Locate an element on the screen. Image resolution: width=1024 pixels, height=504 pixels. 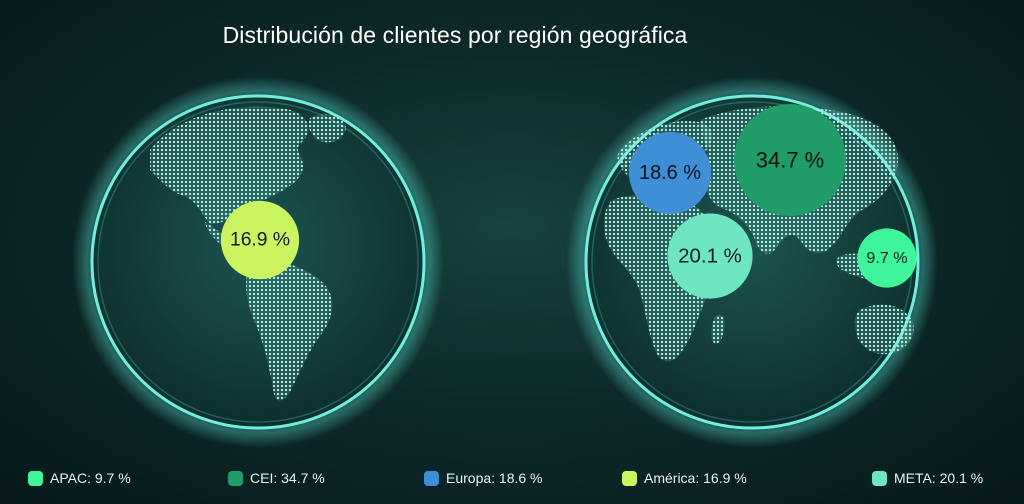
legend-item-meta: META: 20.1 % is located at coordinates (927, 478).